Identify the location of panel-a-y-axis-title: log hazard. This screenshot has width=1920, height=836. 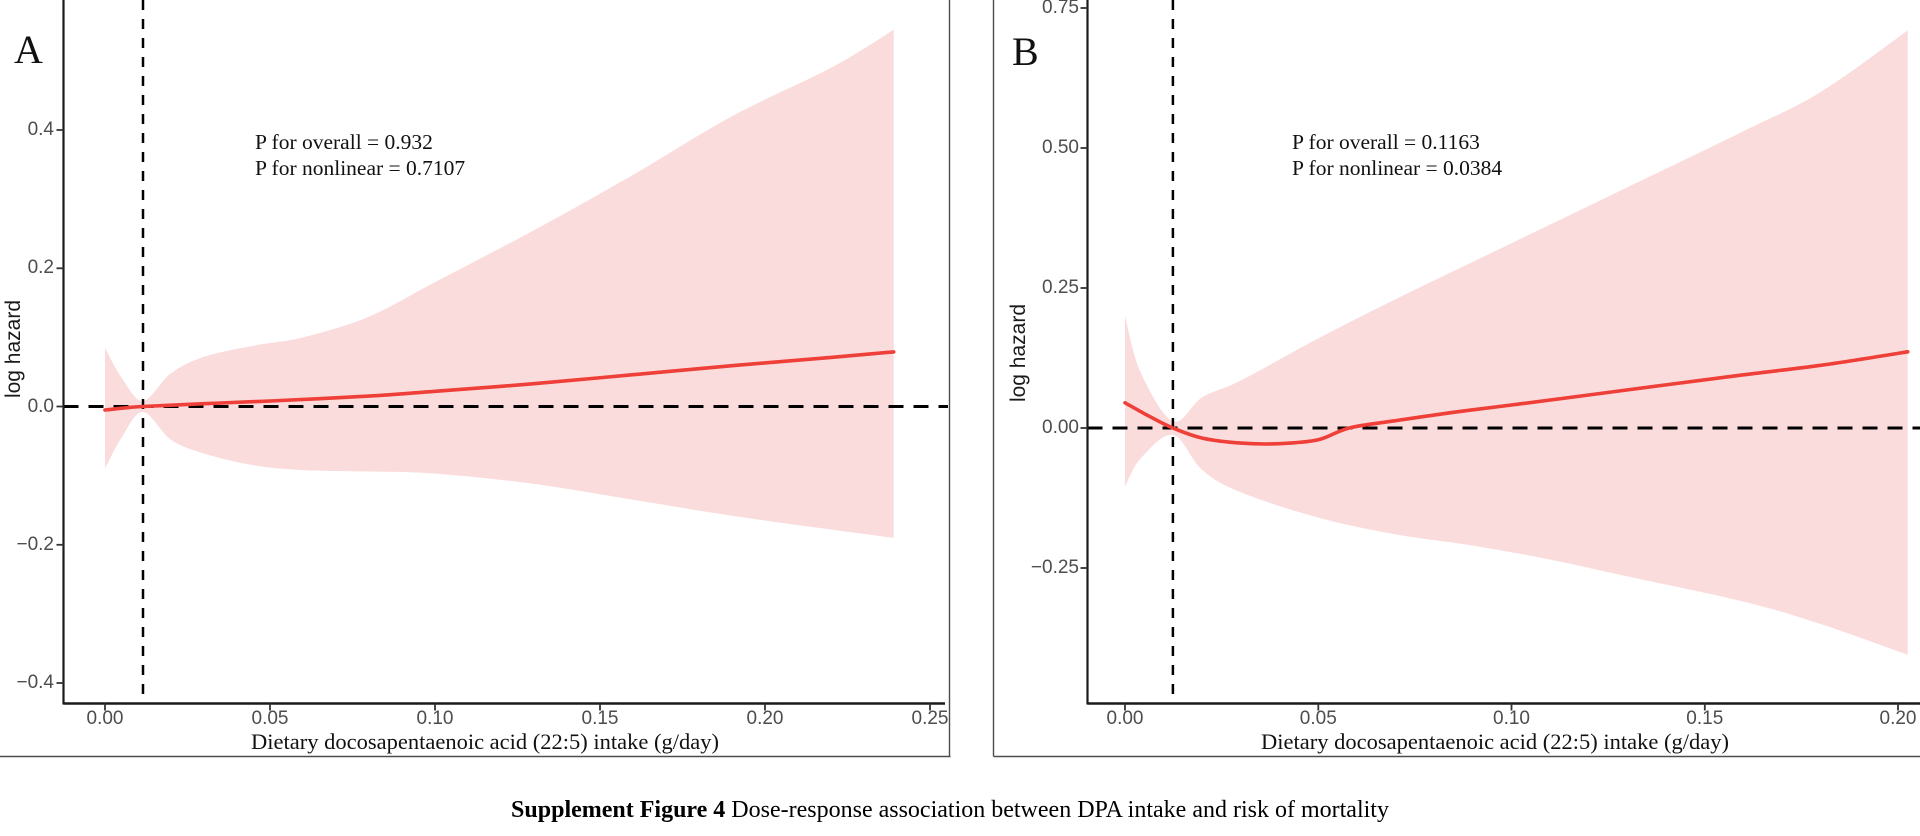
(13, 349).